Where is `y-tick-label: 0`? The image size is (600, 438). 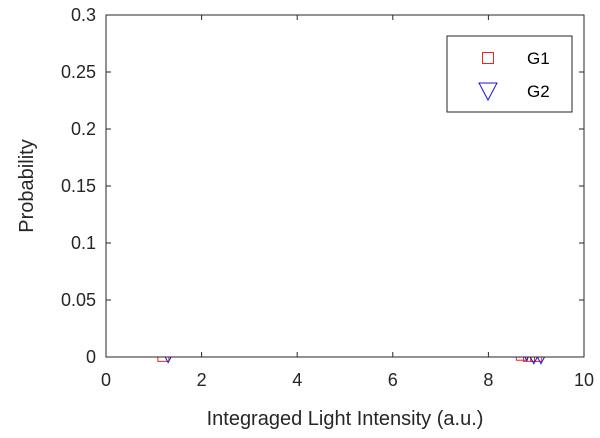
y-tick-label: 0 is located at coordinates (91, 357).